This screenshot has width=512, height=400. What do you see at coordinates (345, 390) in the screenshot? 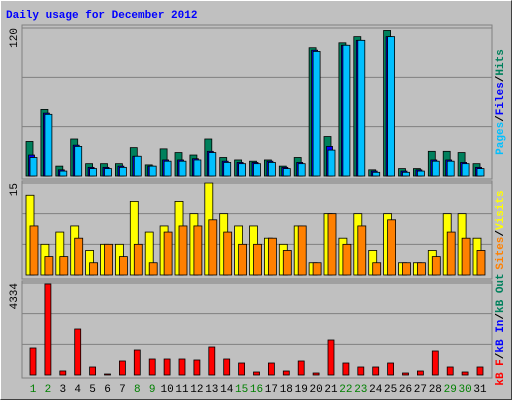
I see `x-tick-label: 22` at bounding box center [345, 390].